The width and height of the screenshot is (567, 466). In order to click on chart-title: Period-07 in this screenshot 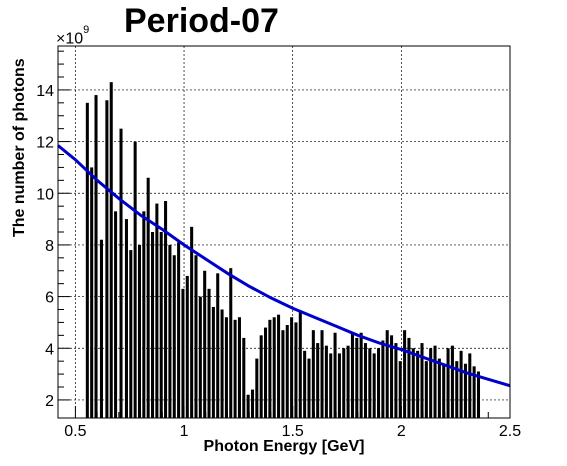, I will do `click(201, 21)`.